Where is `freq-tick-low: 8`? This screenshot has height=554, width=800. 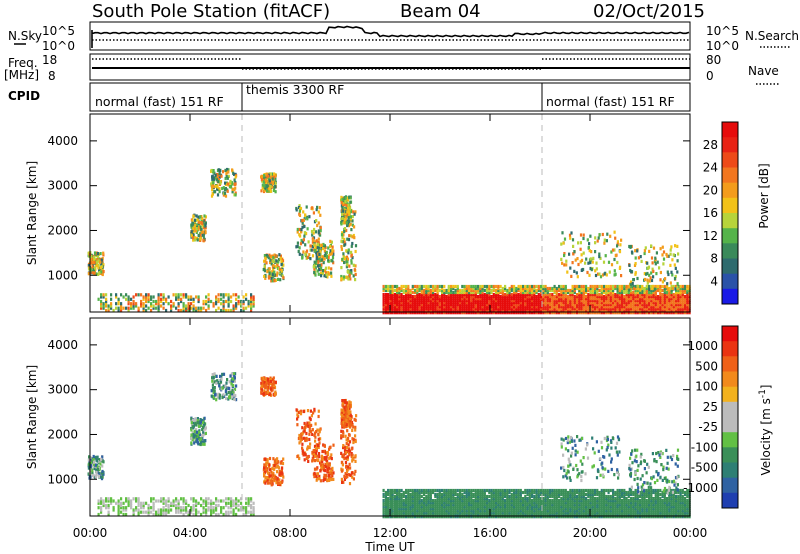 freq-tick-low: 8 is located at coordinates (52, 76).